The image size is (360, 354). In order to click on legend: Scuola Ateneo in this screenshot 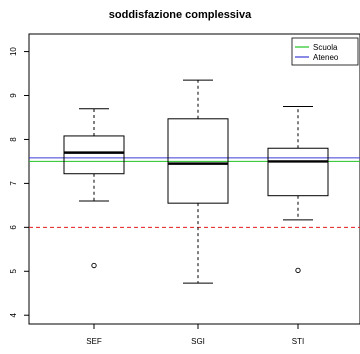, I will do `click(325, 51)`.